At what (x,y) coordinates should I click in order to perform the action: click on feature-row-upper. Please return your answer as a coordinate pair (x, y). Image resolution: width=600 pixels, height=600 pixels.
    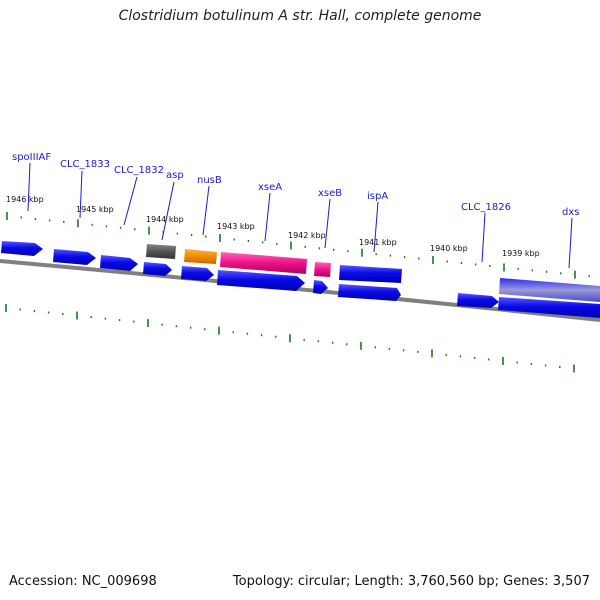
    Looking at the image, I should click on (300, 271).